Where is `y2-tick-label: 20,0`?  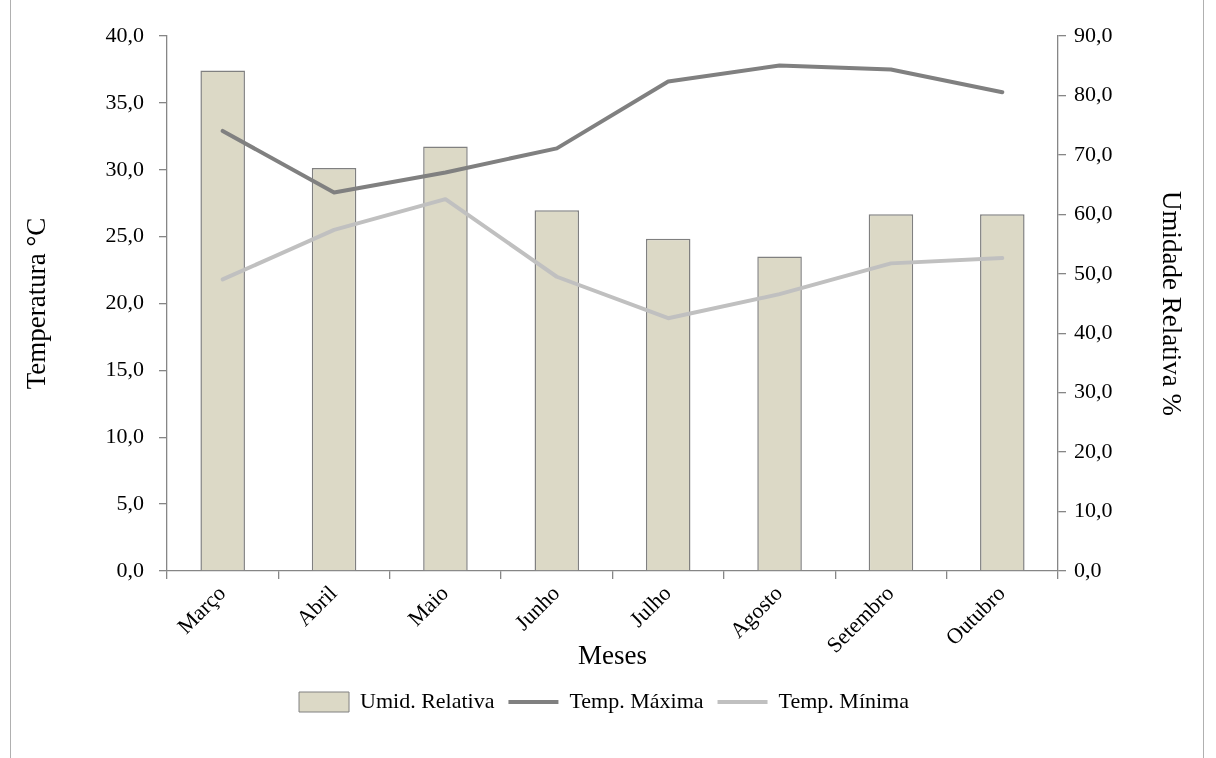
y2-tick-label: 20,0 is located at coordinates (1093, 450).